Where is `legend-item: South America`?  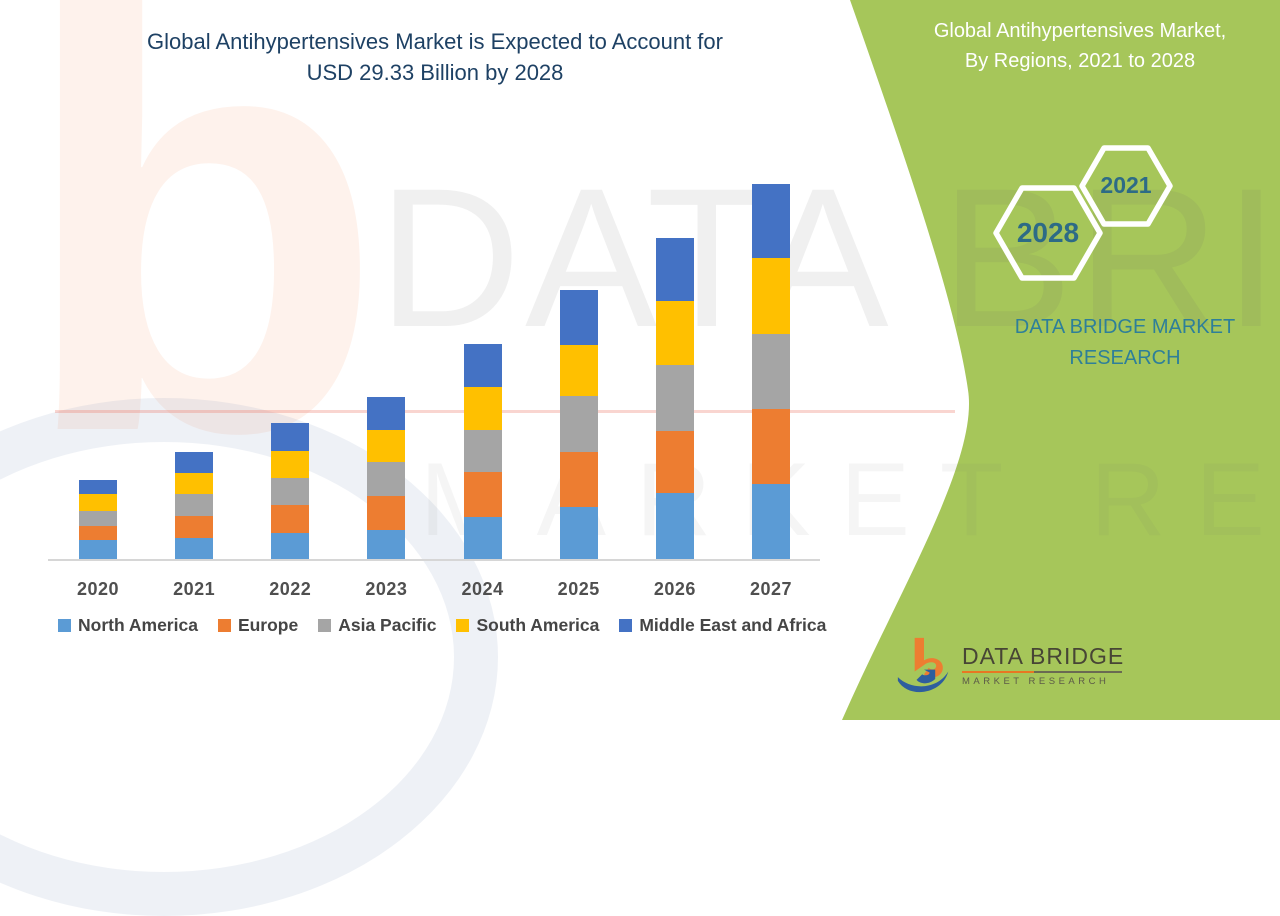
legend-item: South America is located at coordinates (527, 625).